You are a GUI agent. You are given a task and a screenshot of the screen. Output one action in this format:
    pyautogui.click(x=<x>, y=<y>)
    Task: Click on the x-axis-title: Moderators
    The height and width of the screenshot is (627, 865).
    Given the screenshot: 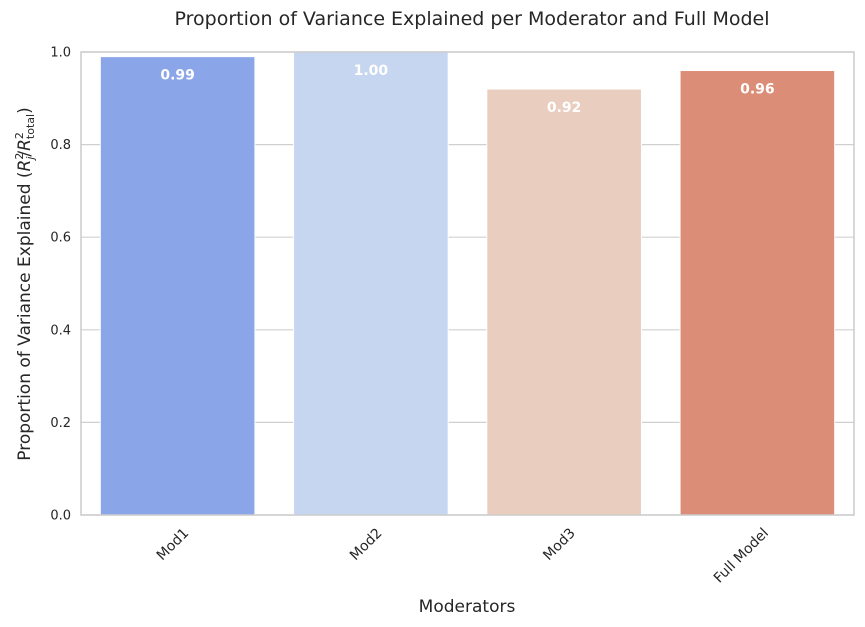 What is the action you would take?
    pyautogui.click(x=467, y=607)
    